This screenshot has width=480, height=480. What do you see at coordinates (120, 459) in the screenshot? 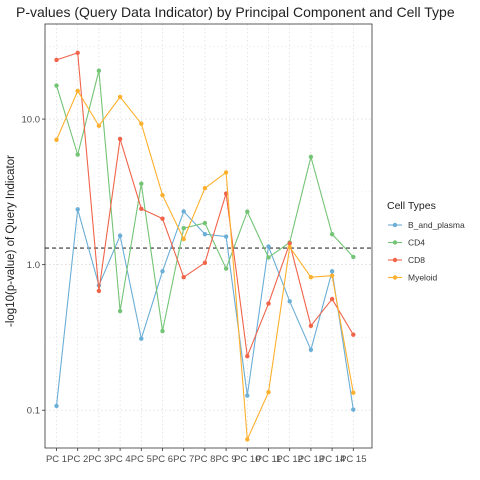
I see `x-tick-label: PC 4` at bounding box center [120, 459].